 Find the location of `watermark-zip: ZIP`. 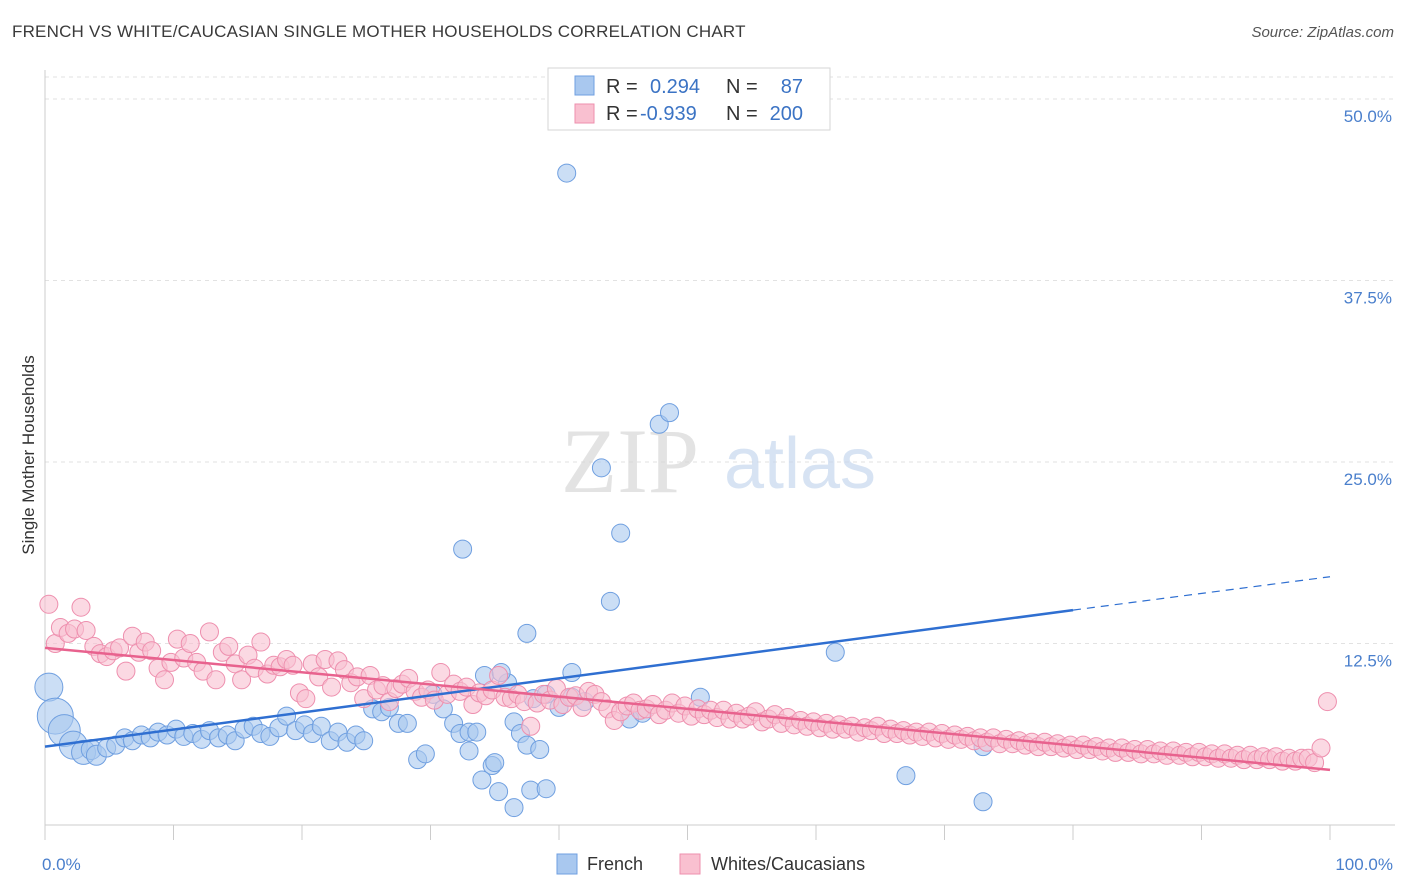

watermark-zip: ZIP is located at coordinates (630, 461).